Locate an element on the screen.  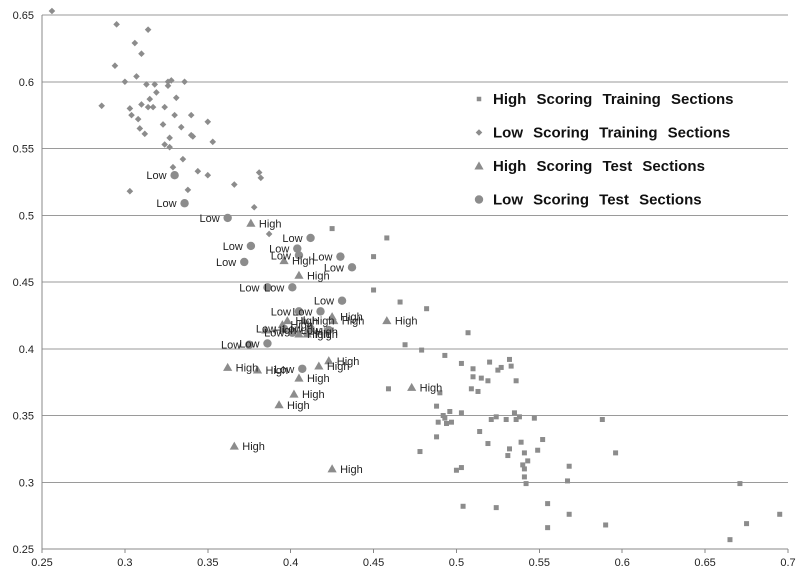
y-tick-label: 0.4 is located at coordinates (26, 350).